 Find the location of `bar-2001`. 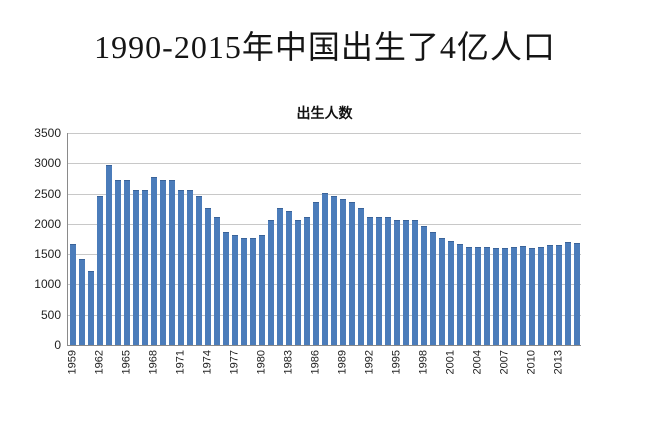

bar-2001 is located at coordinates (450, 293).